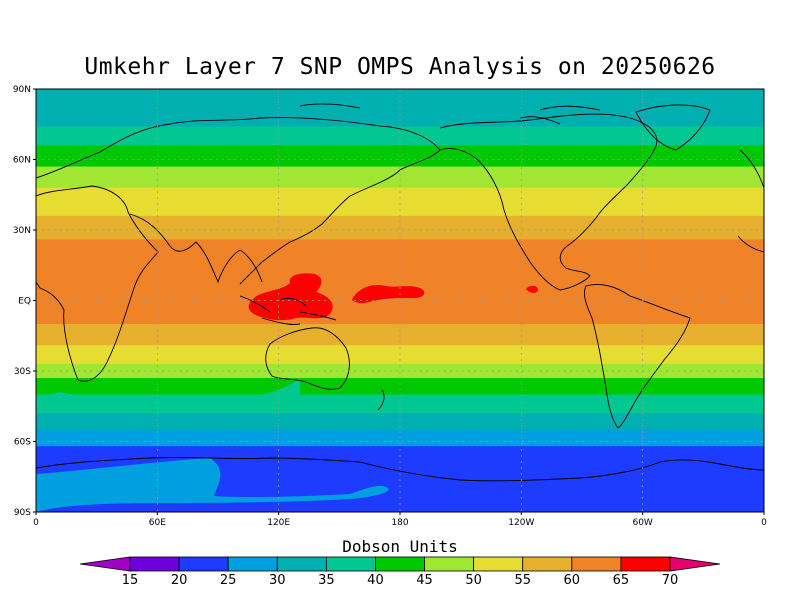 Image resolution: width=800 pixels, height=600 pixels. I want to click on new-zealand-coast, so click(381, 400).